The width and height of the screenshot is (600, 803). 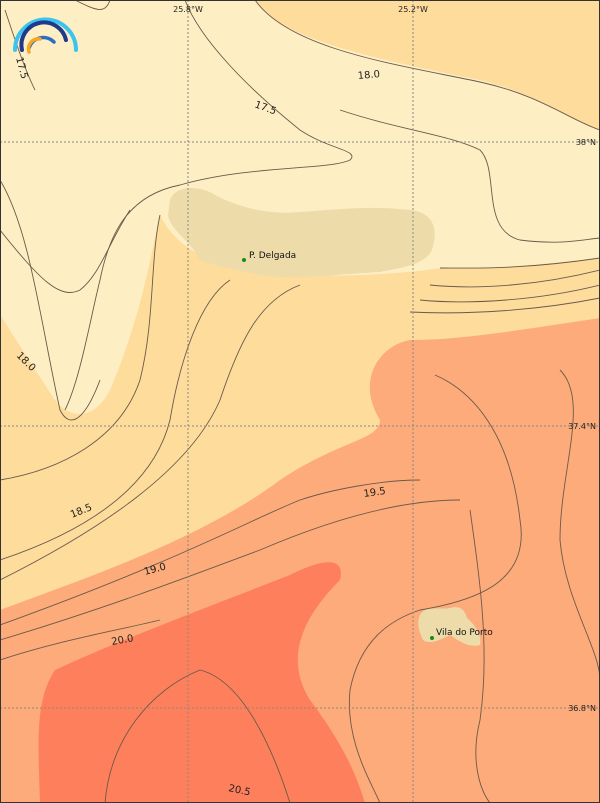 I want to click on lat-label: 37.4°N, so click(x=582, y=426).